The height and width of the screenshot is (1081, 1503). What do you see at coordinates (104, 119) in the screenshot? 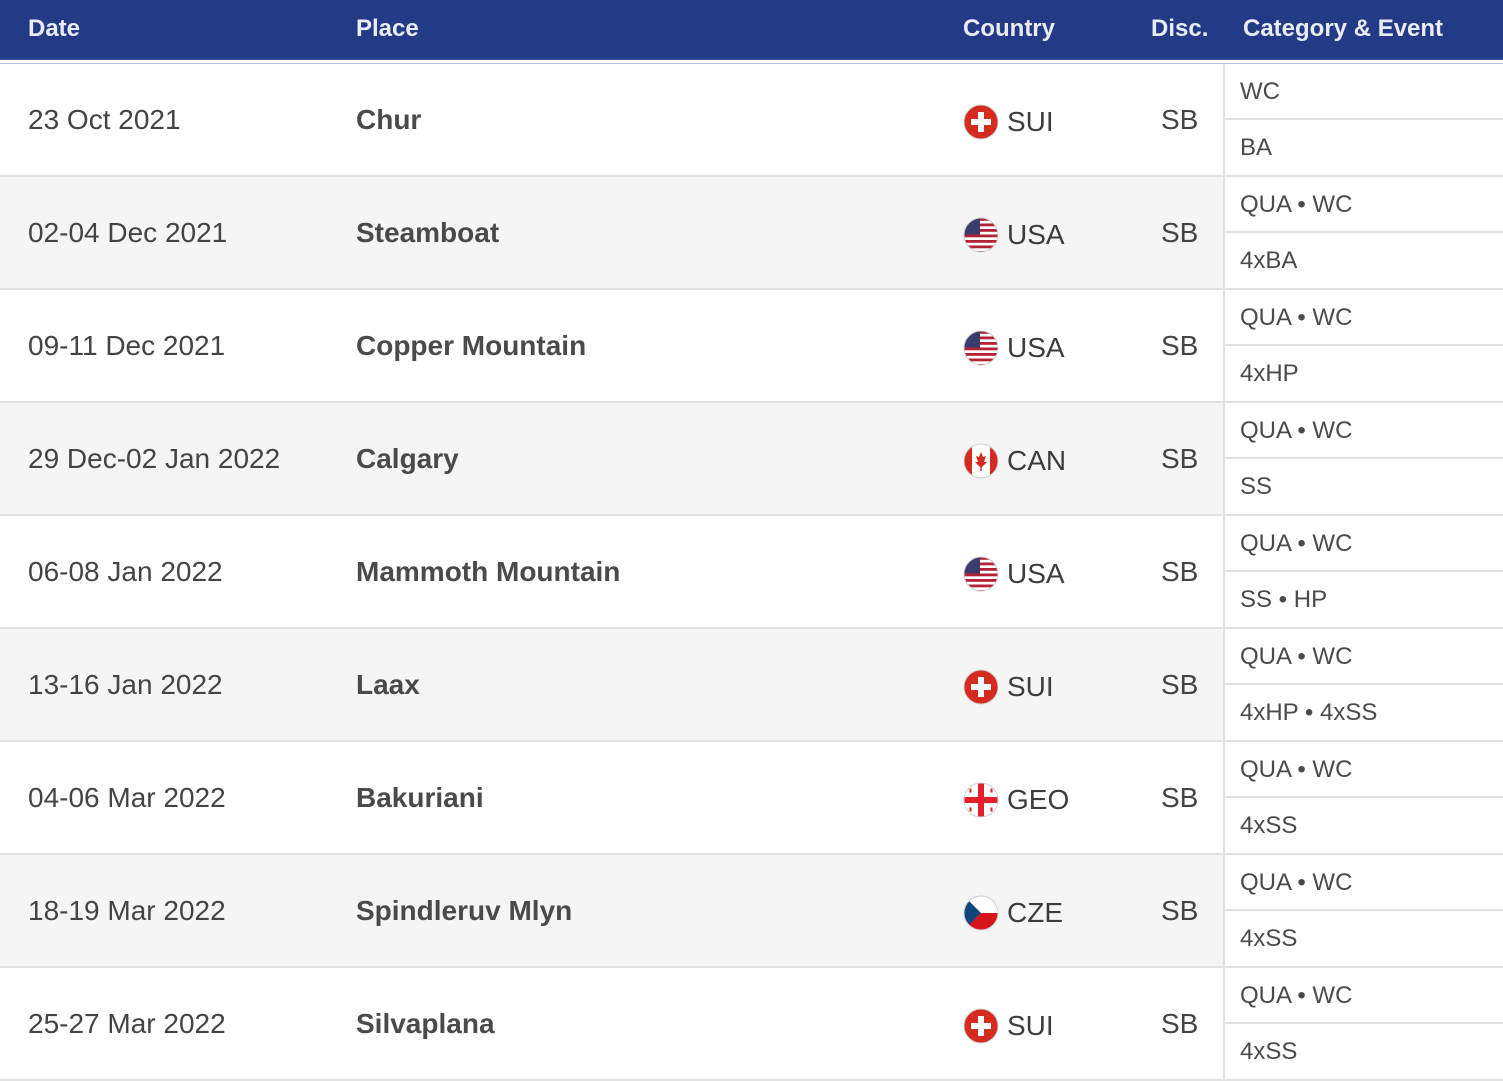
I see `event-date: 23 Oct 2021` at bounding box center [104, 119].